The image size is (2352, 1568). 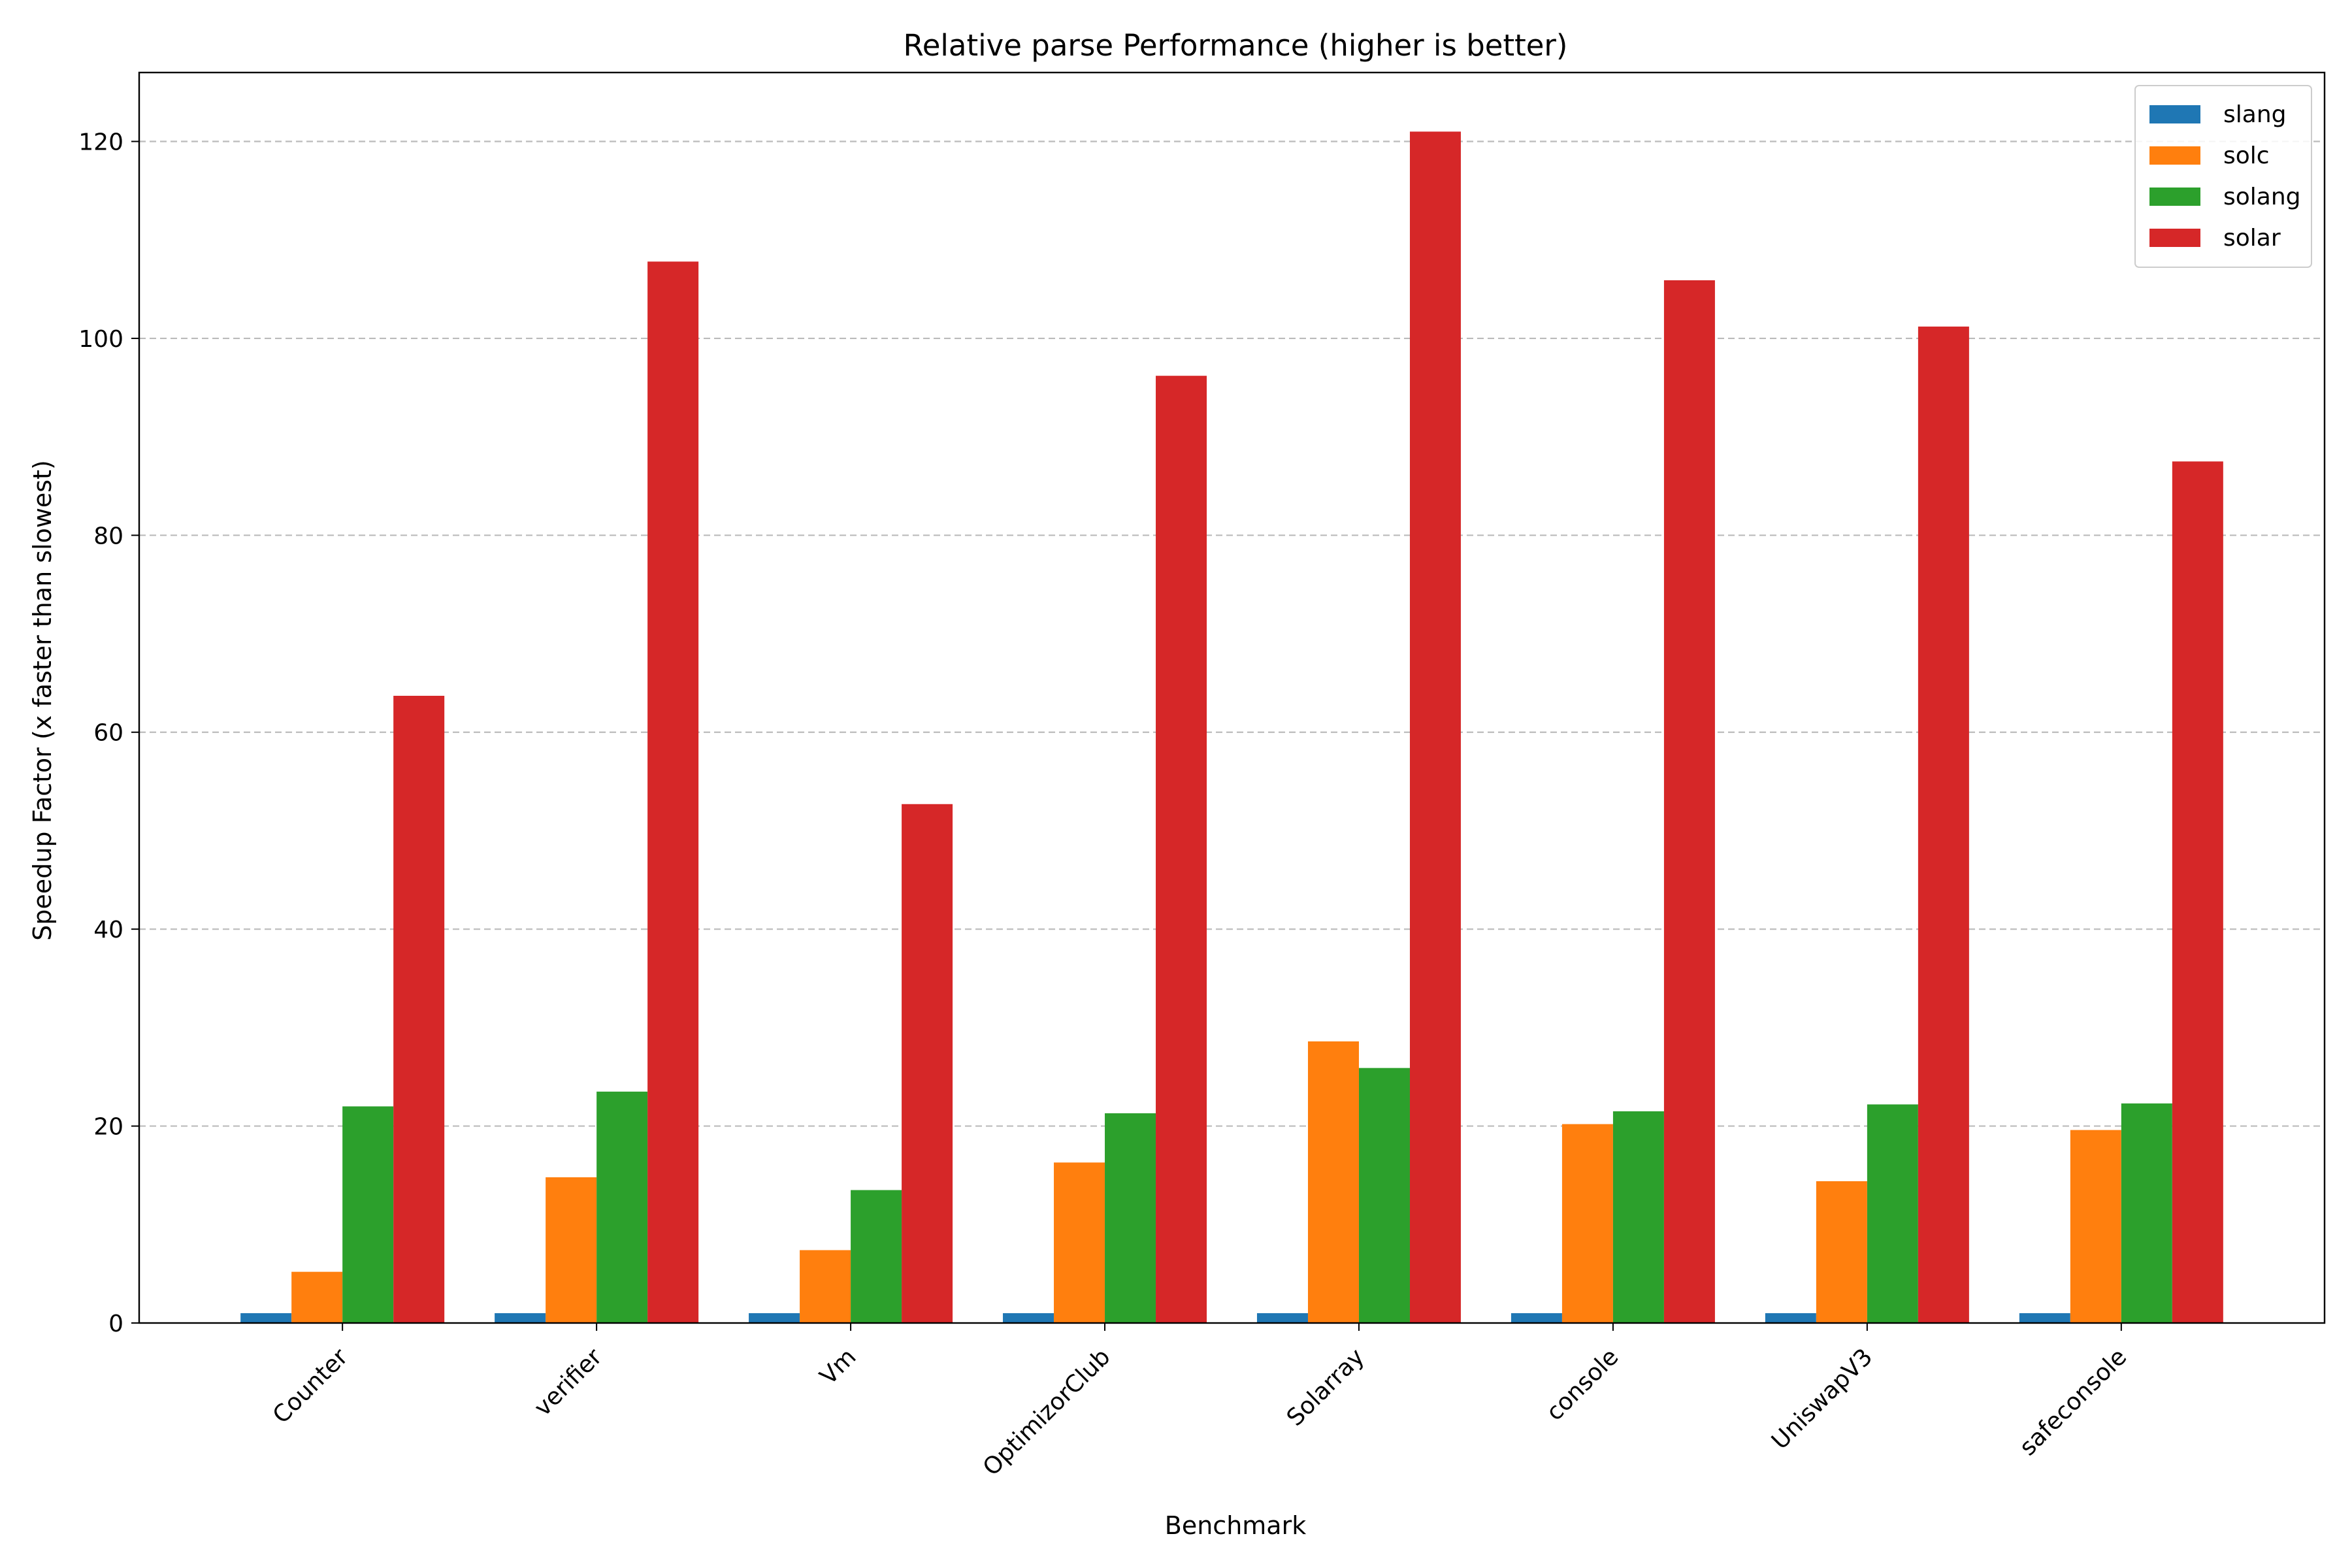 What do you see at coordinates (310, 1386) in the screenshot?
I see `x-tick-label: Counter` at bounding box center [310, 1386].